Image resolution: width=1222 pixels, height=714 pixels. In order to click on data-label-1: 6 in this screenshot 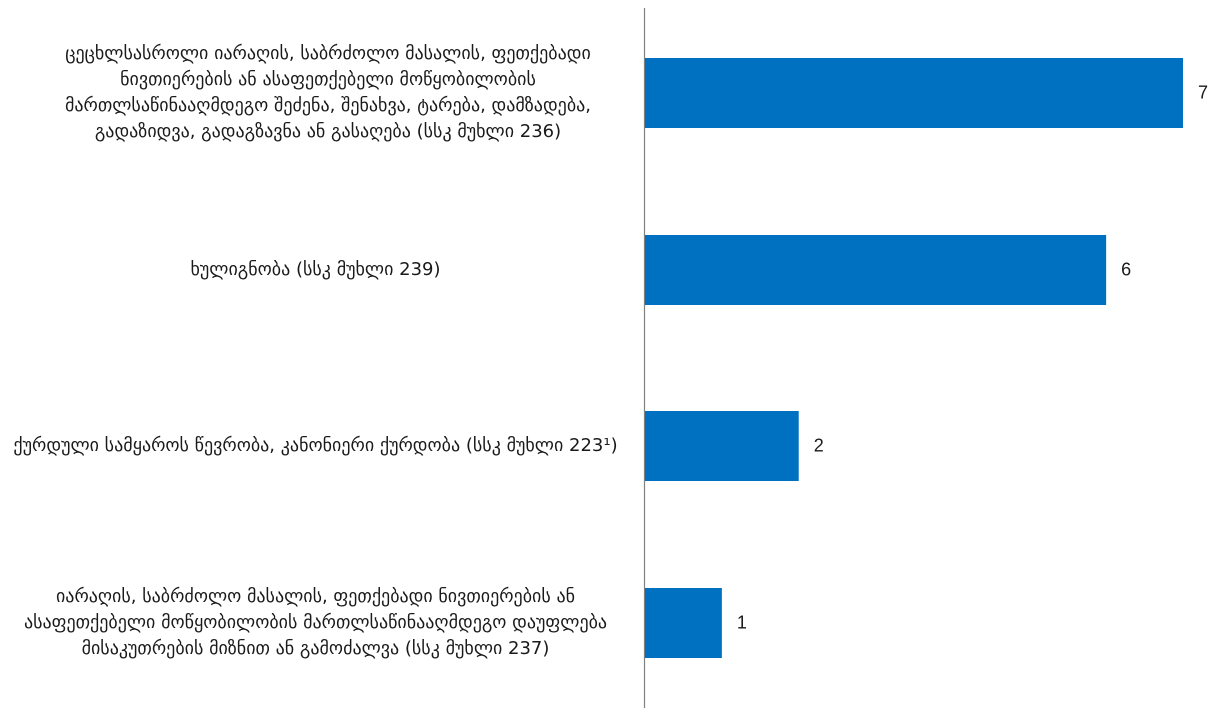, I will do `click(1126, 269)`.